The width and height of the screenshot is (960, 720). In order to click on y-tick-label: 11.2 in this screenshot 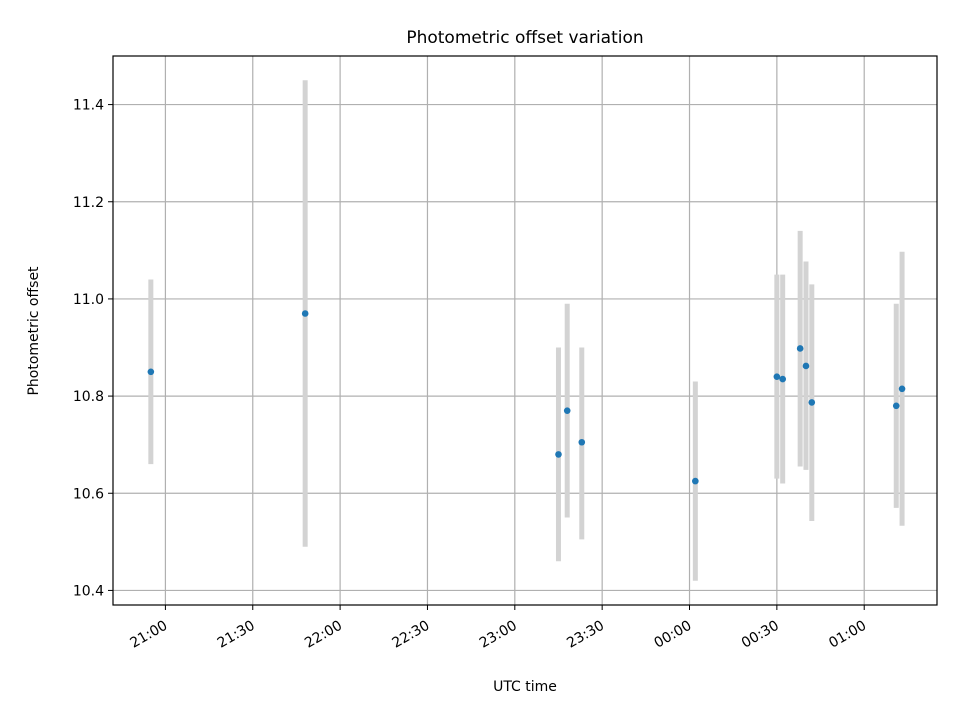, I will do `click(88, 203)`.